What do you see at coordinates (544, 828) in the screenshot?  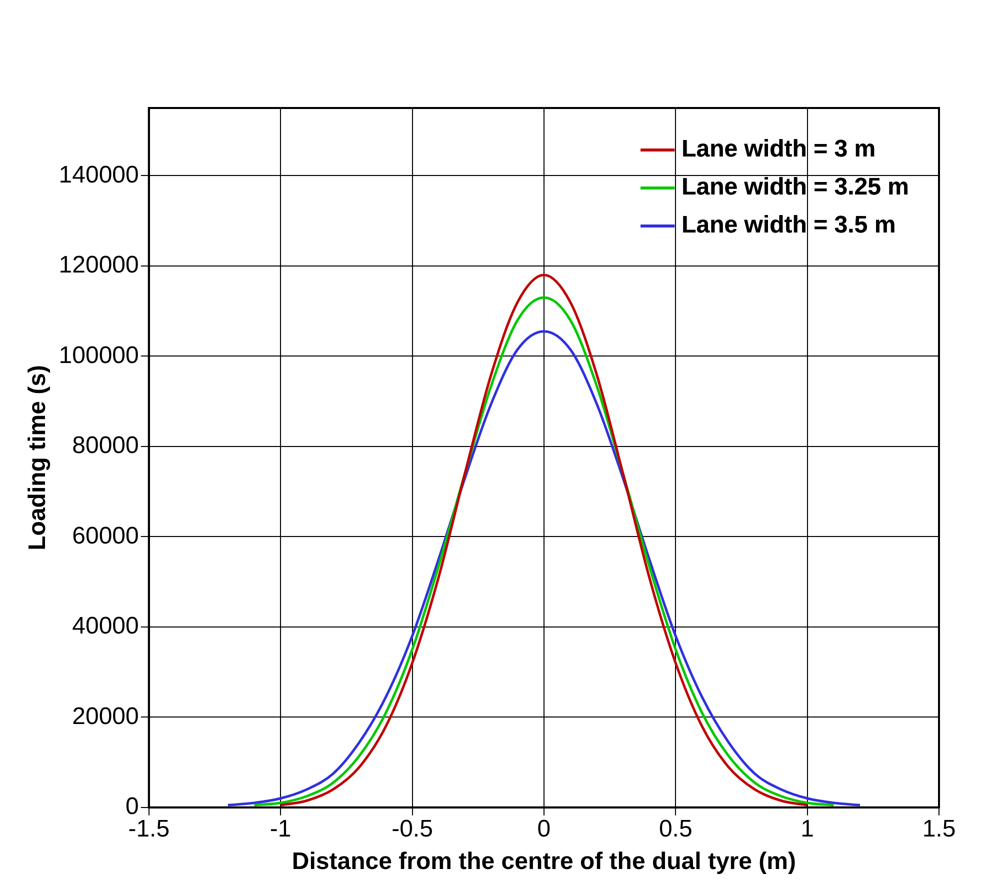 I see `x-tick-label: 0` at bounding box center [544, 828].